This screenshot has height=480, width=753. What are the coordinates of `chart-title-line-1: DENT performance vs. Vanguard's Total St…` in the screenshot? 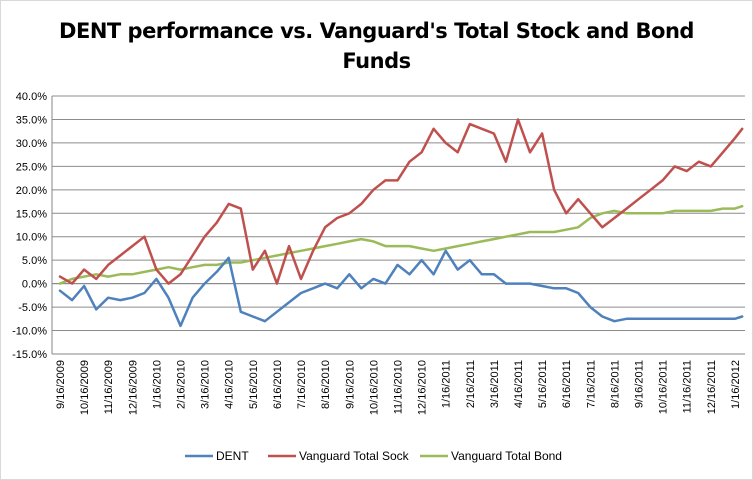 It's located at (376, 31).